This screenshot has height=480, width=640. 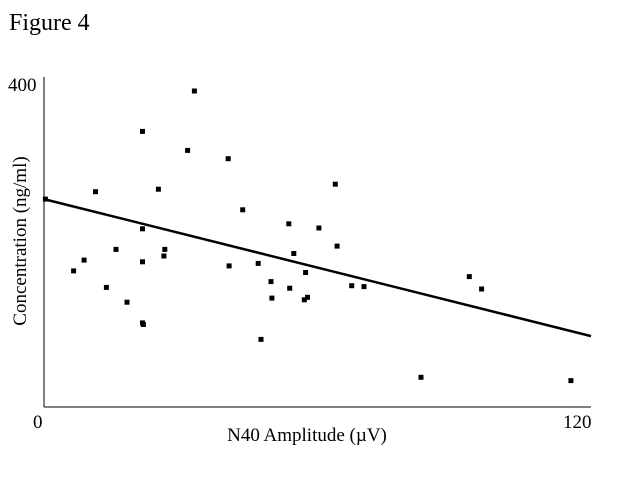 I want to click on y-tick-label-400: 400, so click(x=22, y=85).